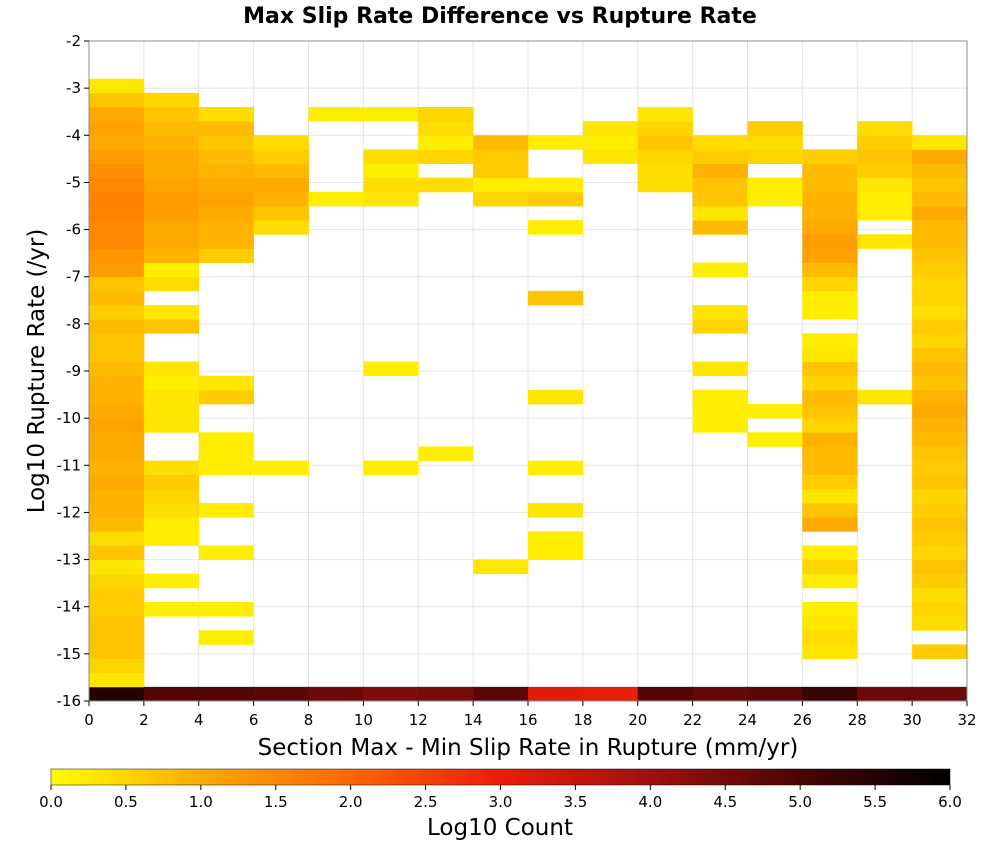  What do you see at coordinates (73, 135) in the screenshot?
I see `y-tick-label: -4` at bounding box center [73, 135].